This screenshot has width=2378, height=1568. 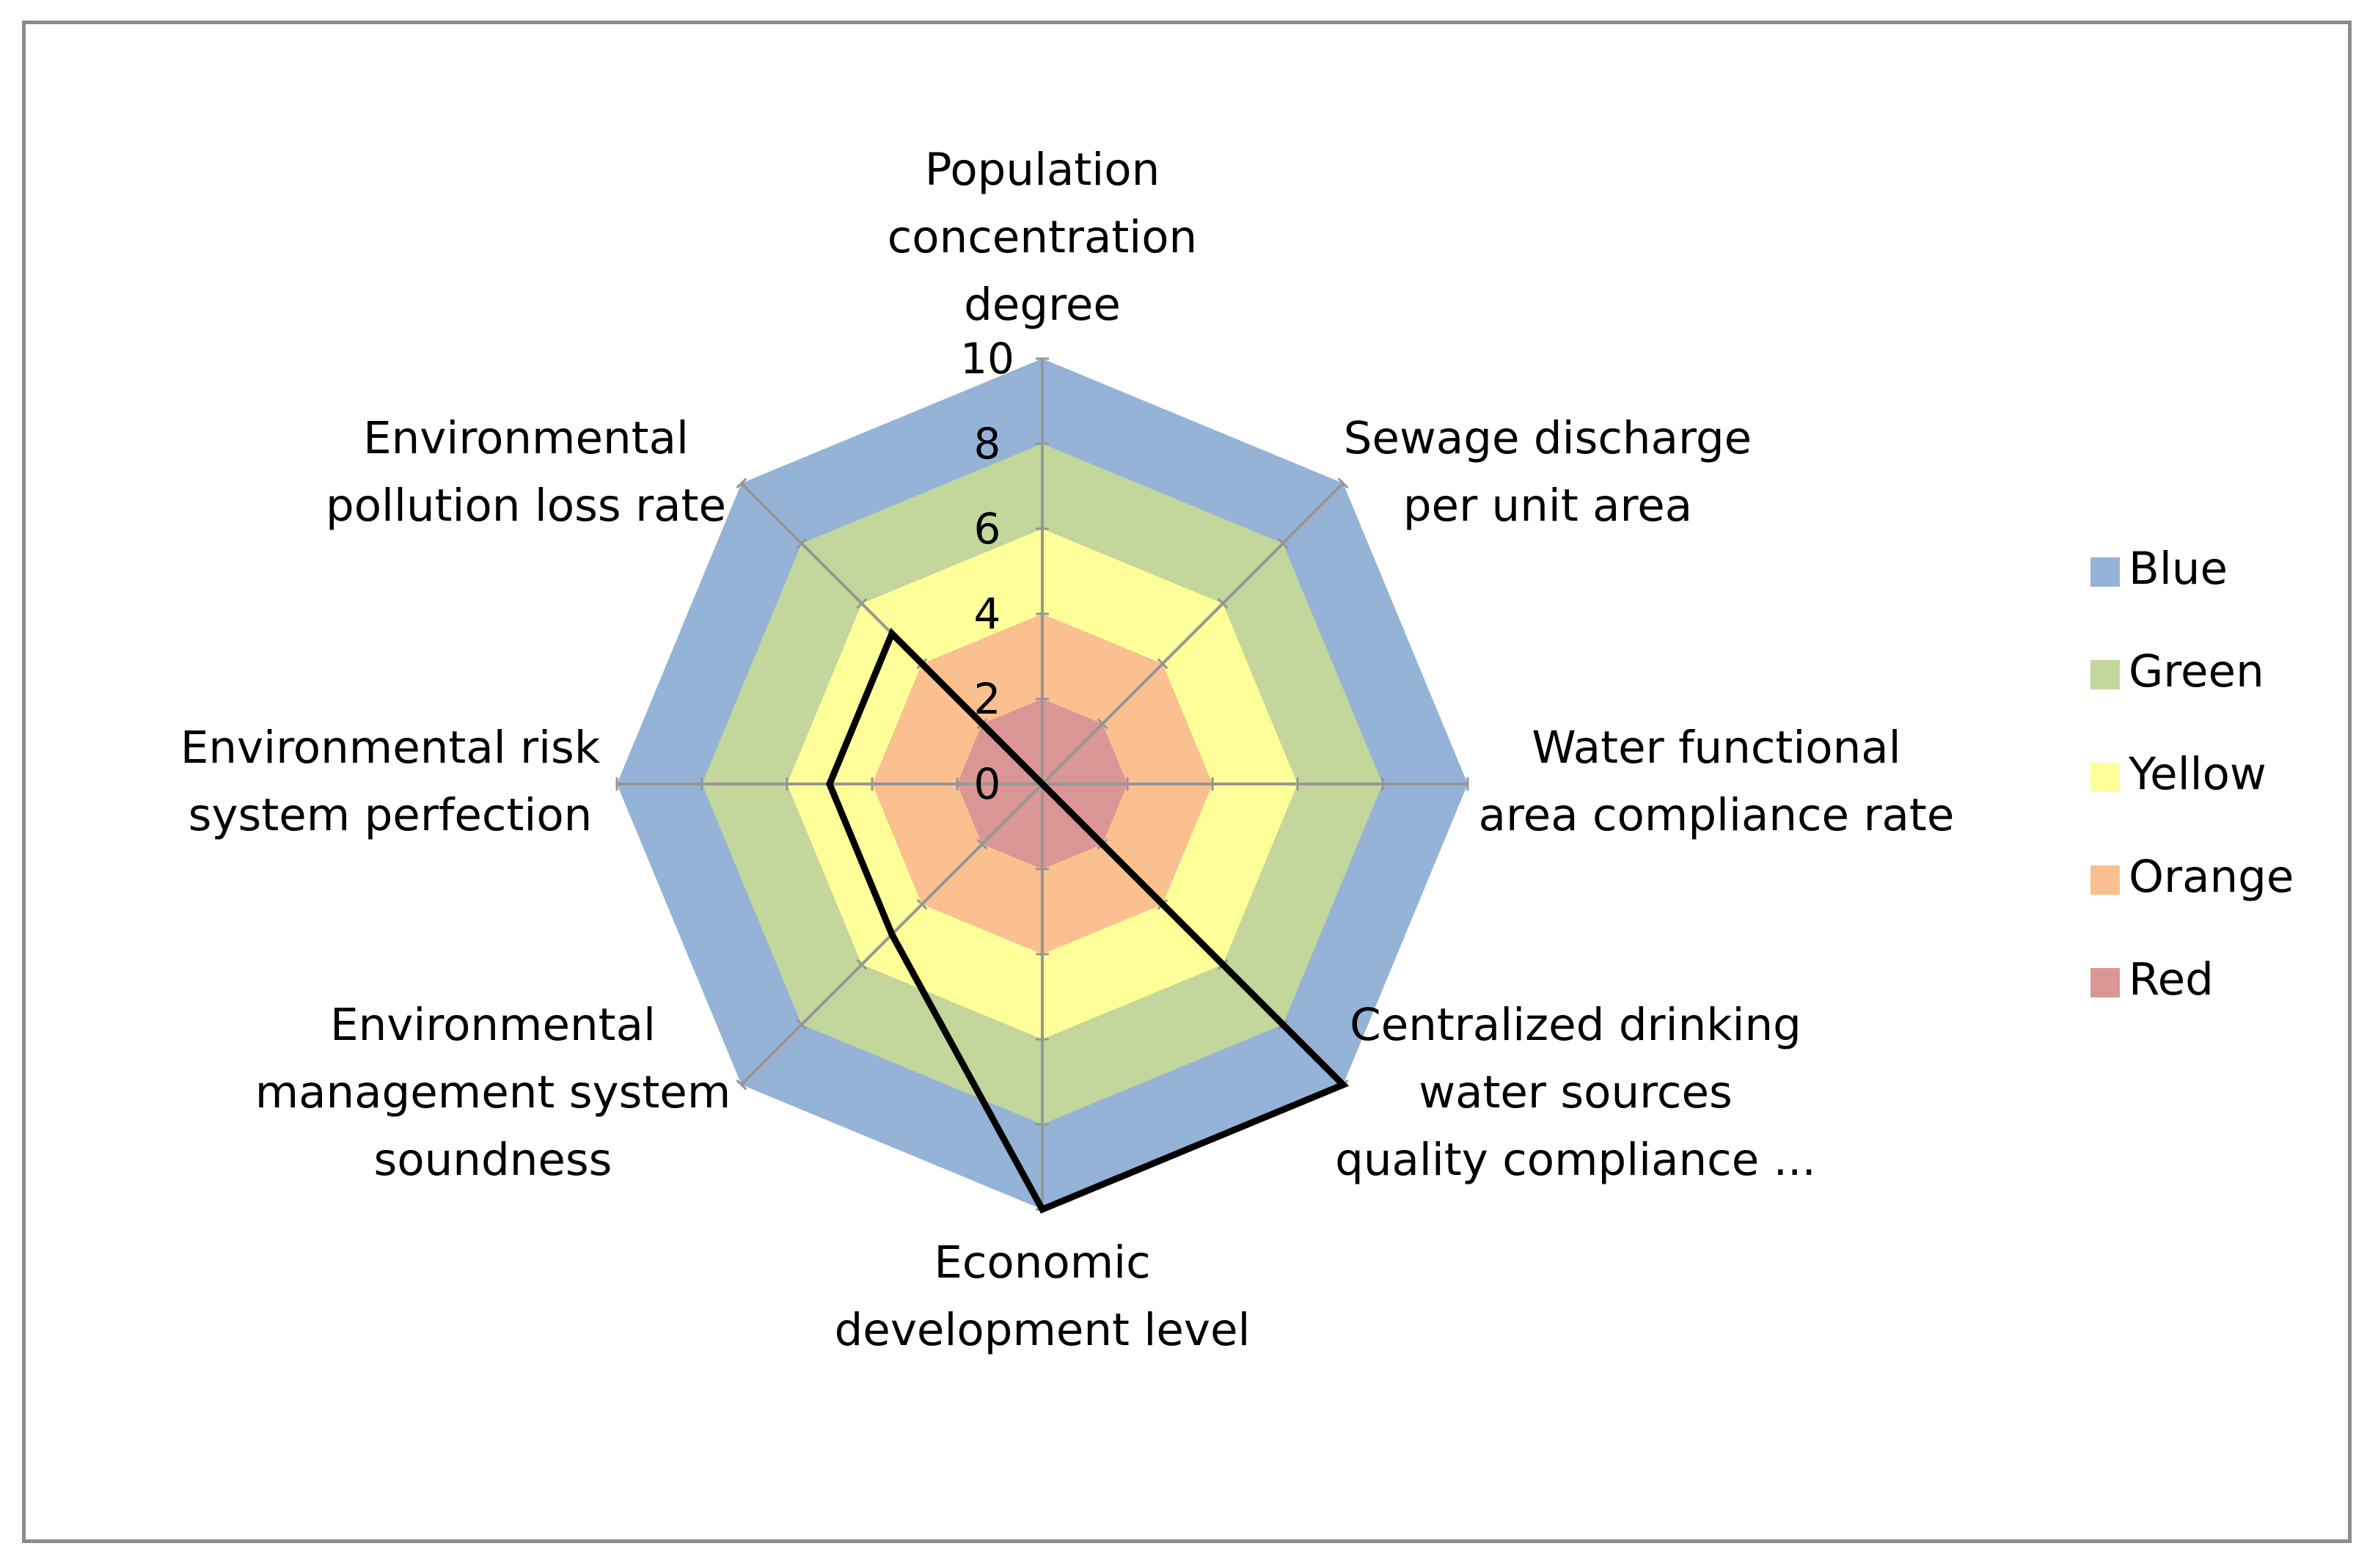 I want to click on legend-label: Green, so click(x=2196, y=671).